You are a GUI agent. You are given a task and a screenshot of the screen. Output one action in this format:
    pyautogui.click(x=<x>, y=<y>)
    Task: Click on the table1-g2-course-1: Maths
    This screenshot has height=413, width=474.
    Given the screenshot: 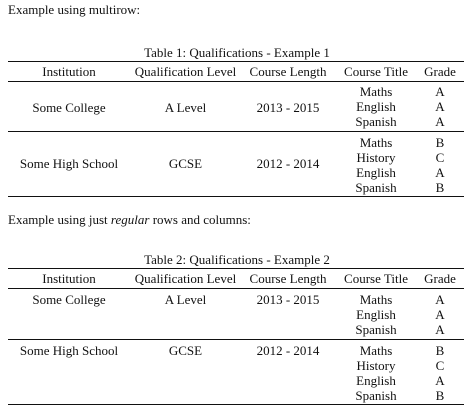 What is the action you would take?
    pyautogui.click(x=376, y=142)
    